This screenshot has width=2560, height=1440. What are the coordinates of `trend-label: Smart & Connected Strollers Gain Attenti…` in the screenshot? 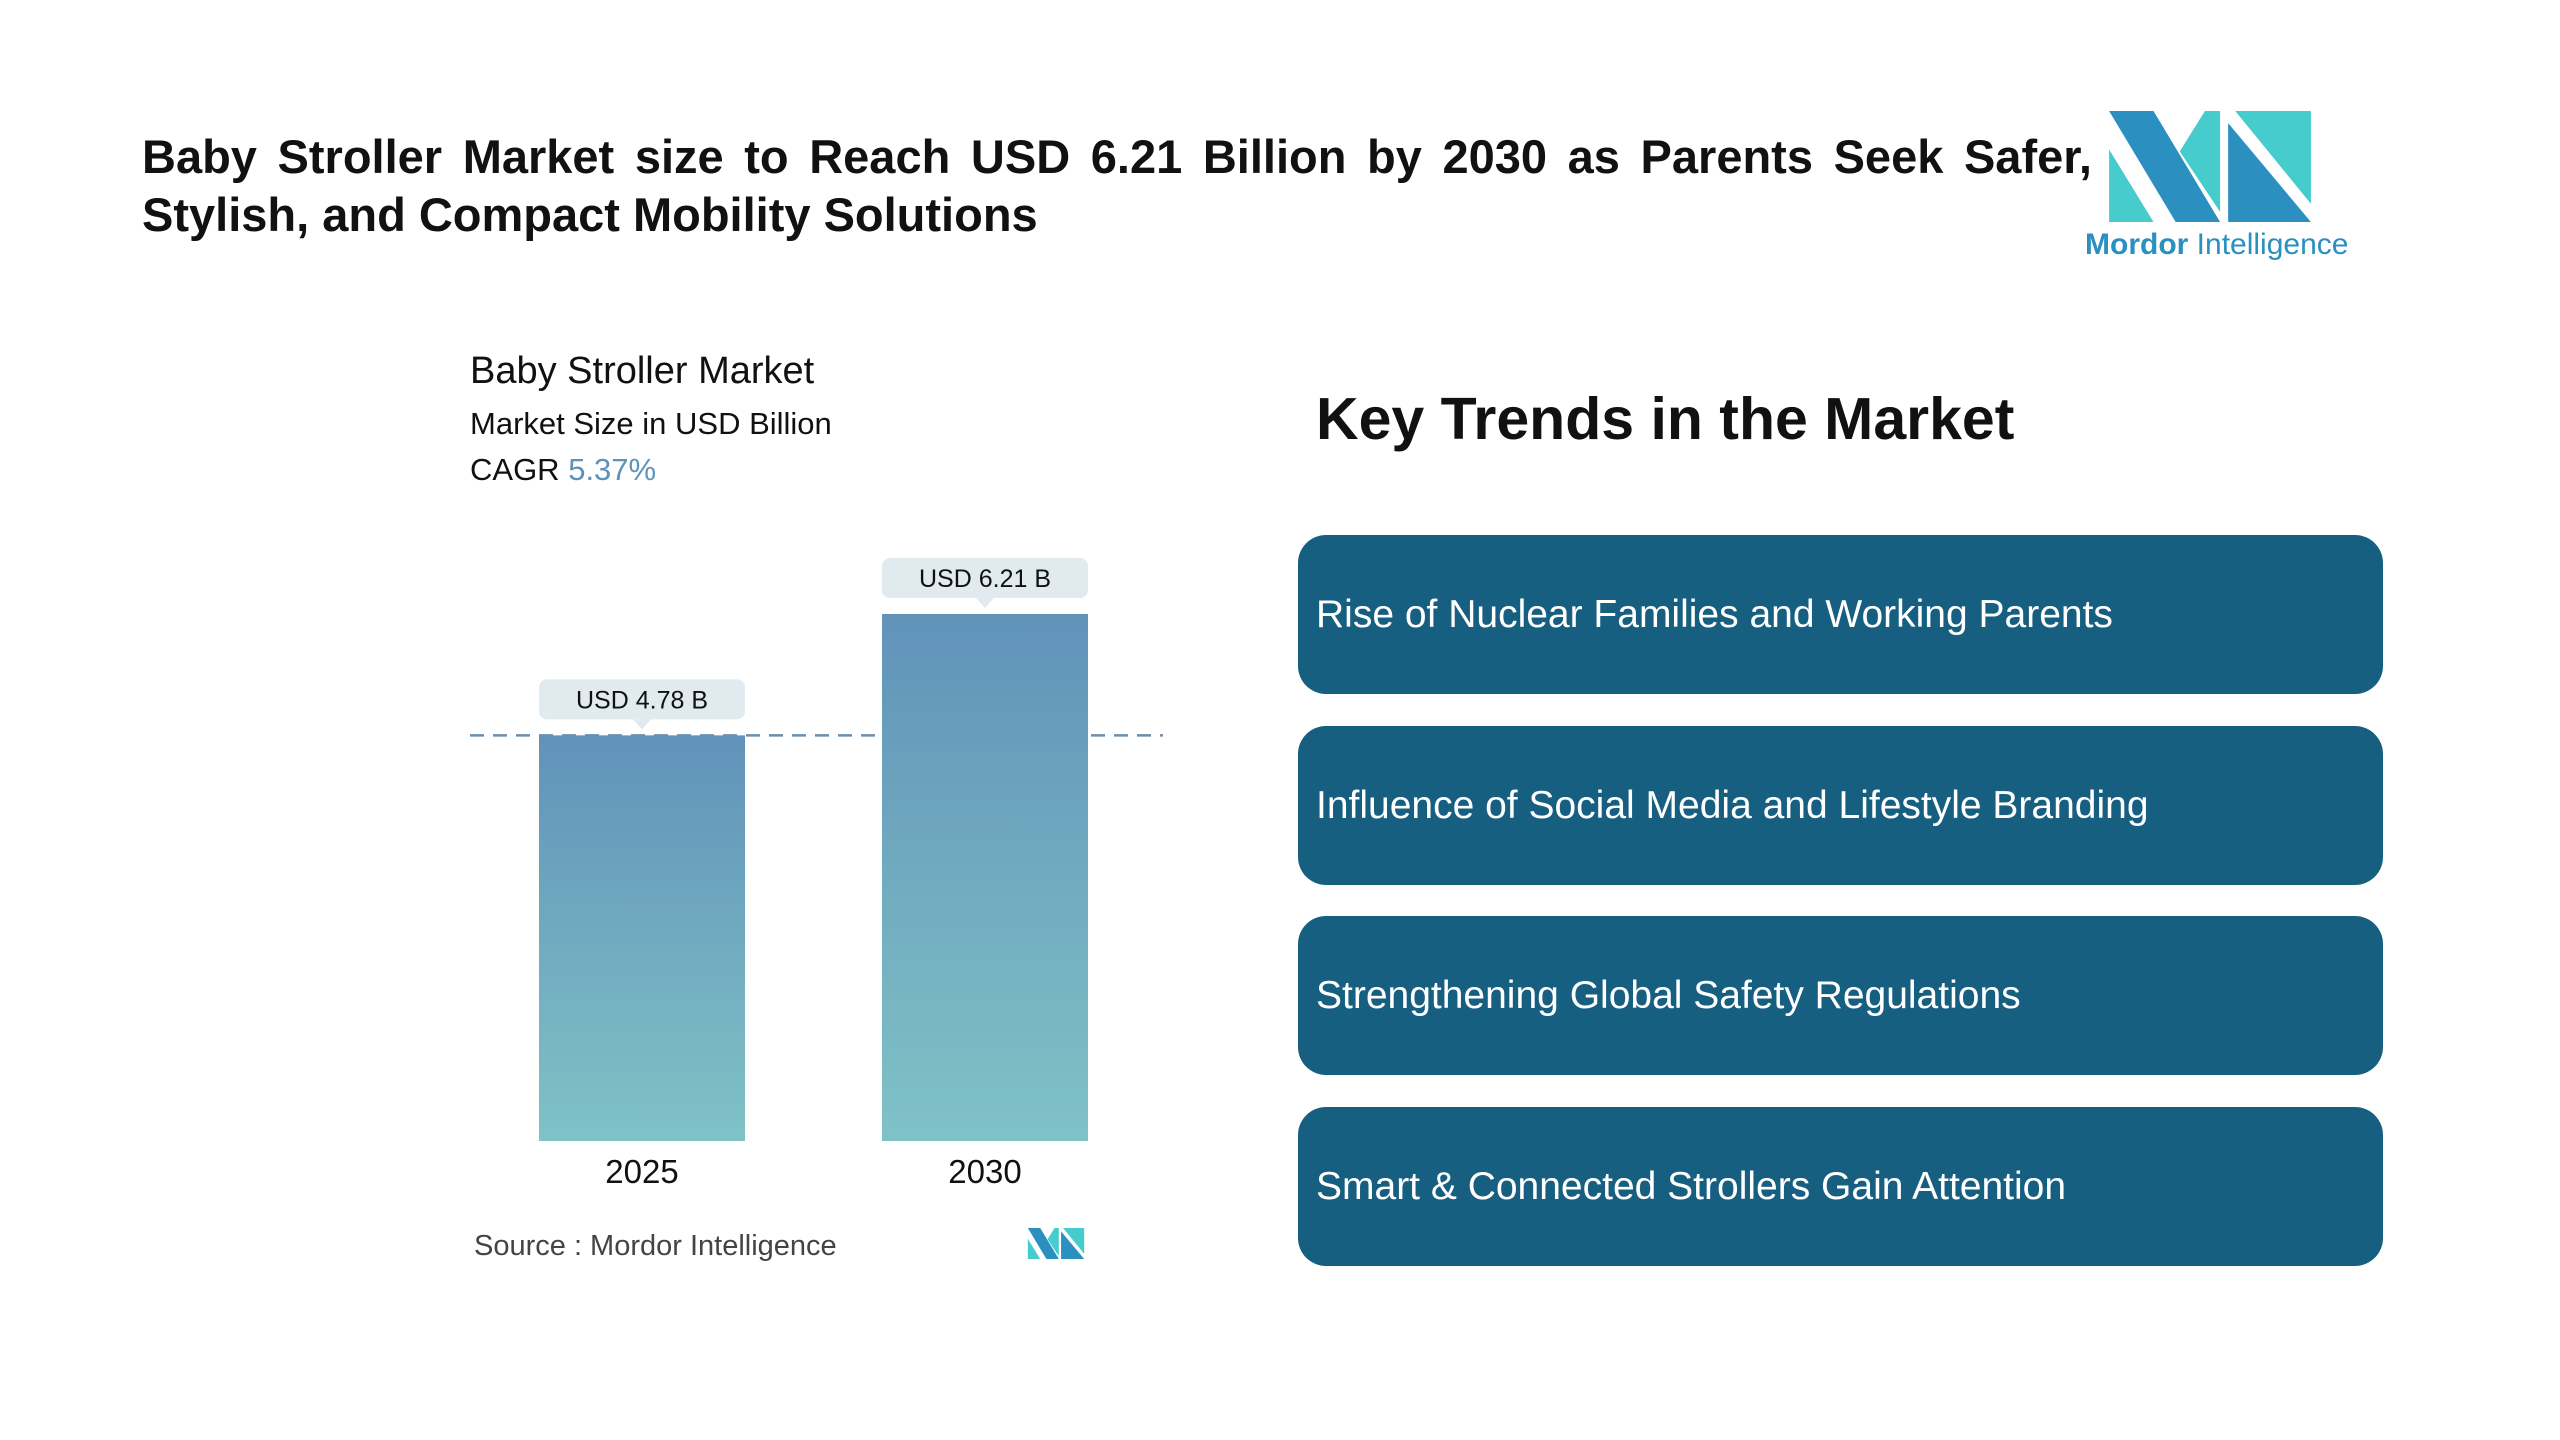 It's located at (1691, 1186).